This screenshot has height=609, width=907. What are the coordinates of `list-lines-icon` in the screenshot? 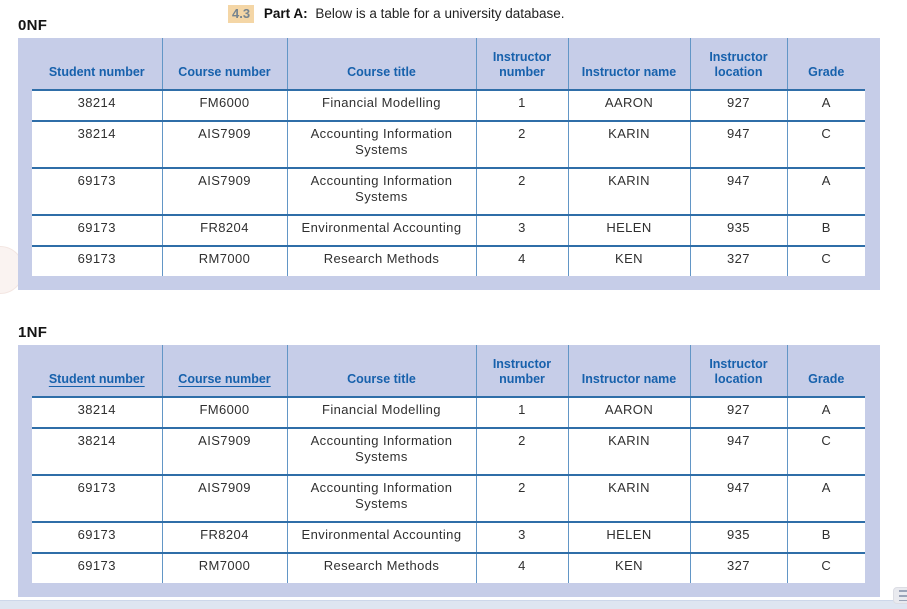 It's located at (900, 595).